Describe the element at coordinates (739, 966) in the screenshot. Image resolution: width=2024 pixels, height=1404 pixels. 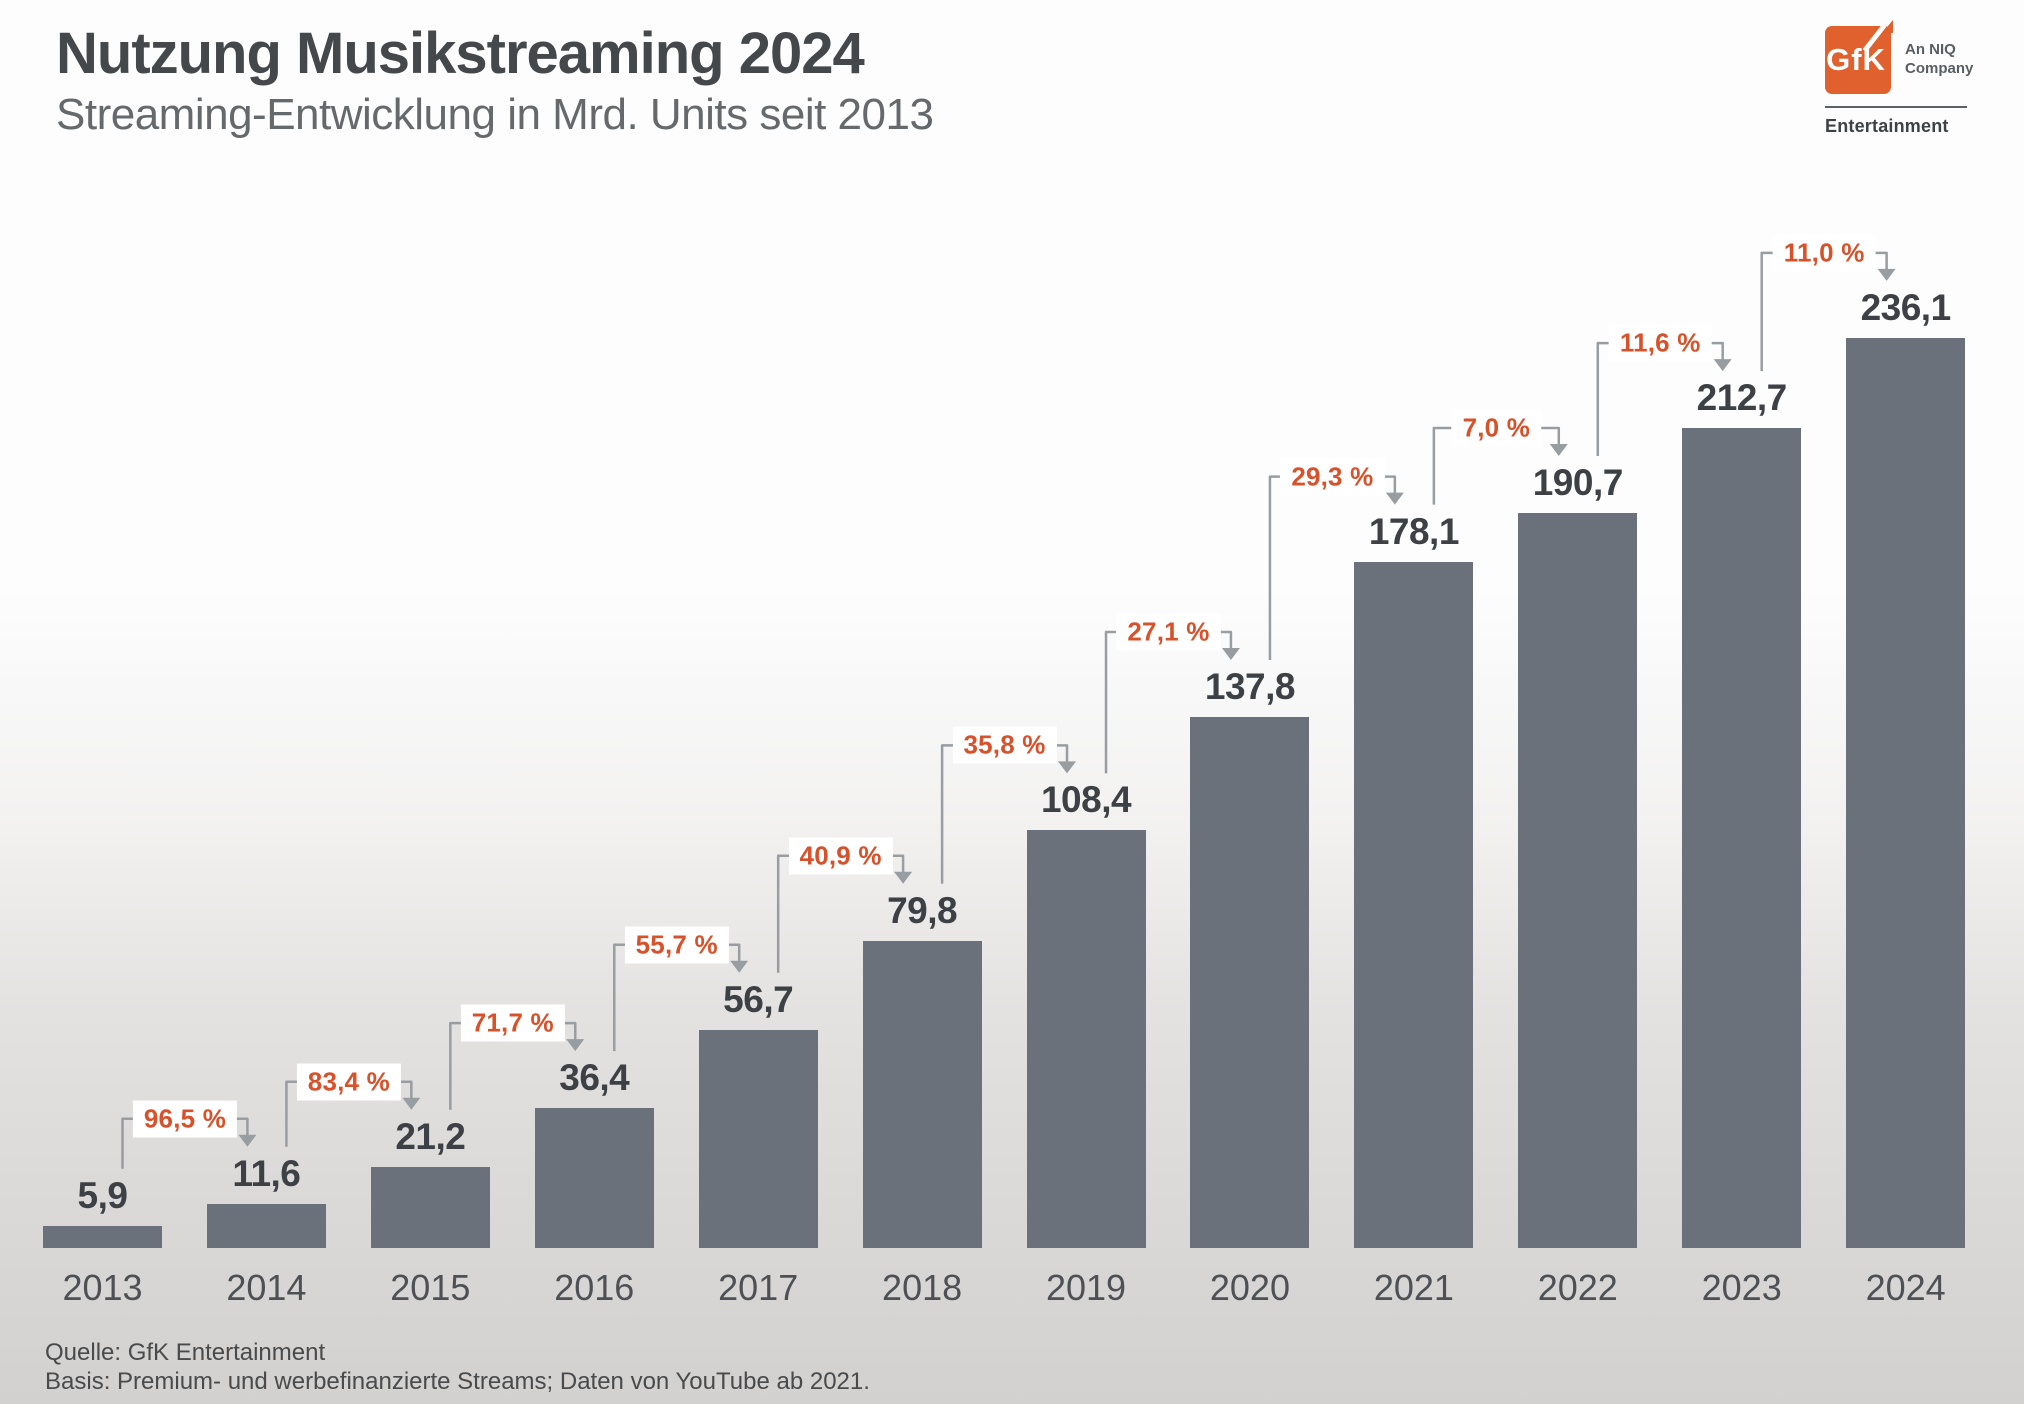
I see `arrow-down-icon-2017` at that location.